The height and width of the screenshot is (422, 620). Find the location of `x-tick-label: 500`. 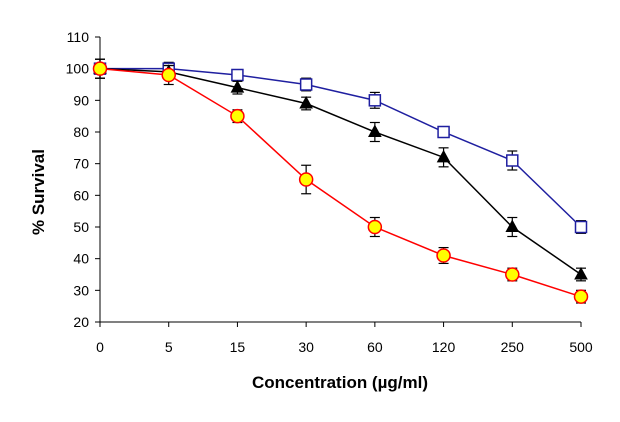

x-tick-label: 500 is located at coordinates (581, 347).